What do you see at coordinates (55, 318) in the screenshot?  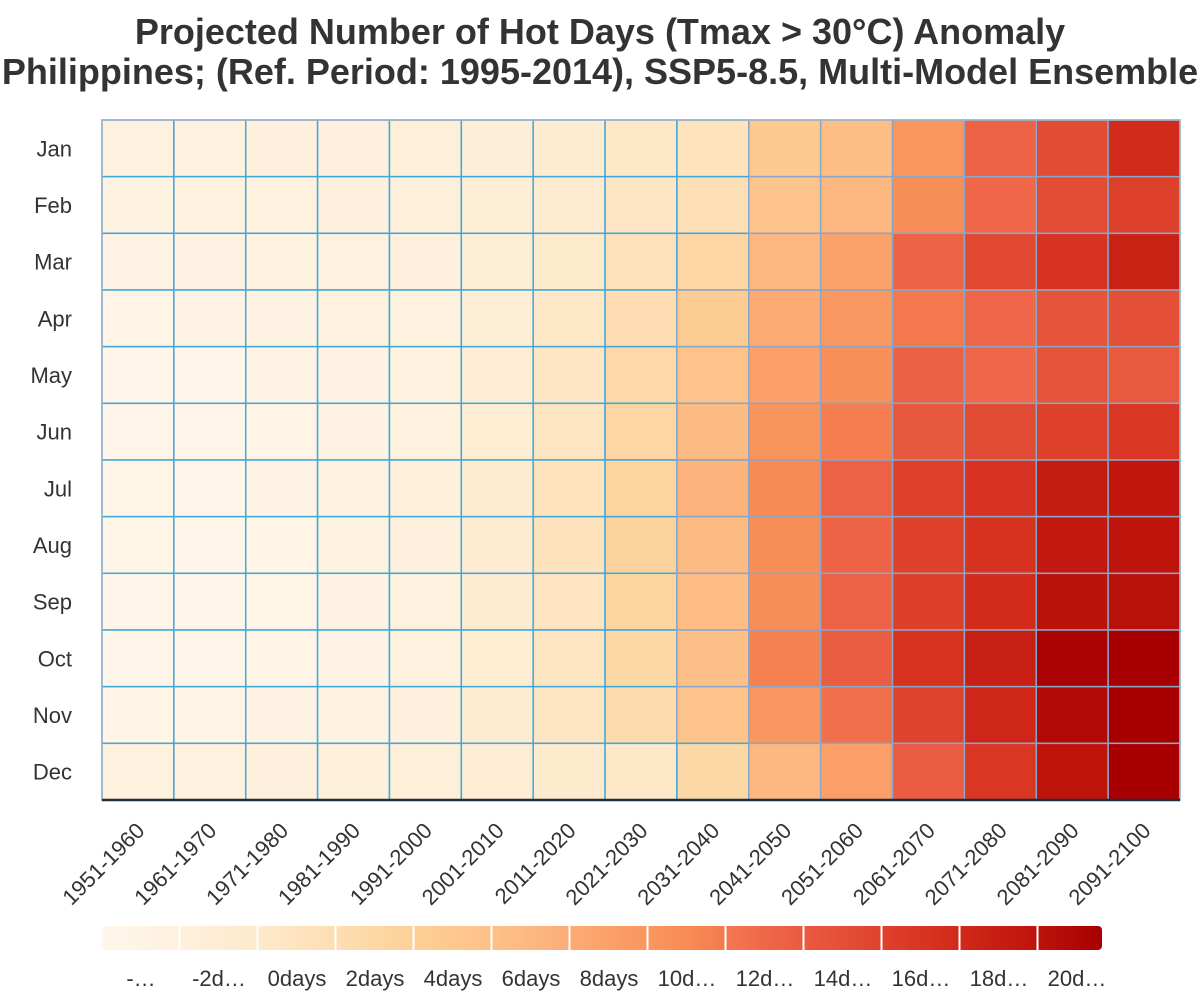 I see `y-tick-label: Apr` at bounding box center [55, 318].